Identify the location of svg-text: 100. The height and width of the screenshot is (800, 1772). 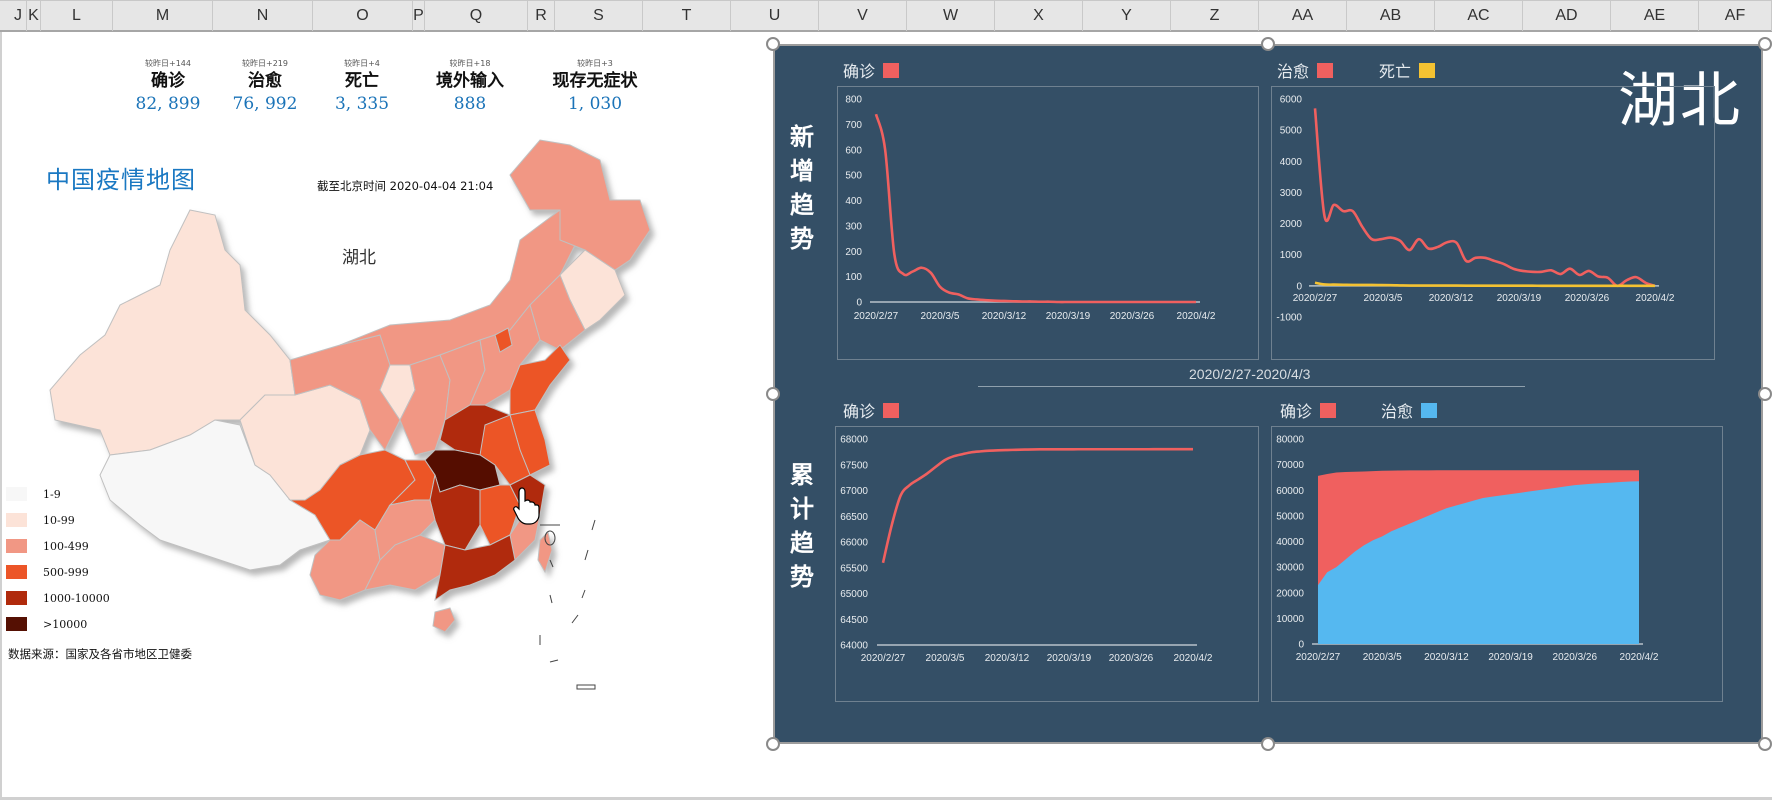
(853, 277).